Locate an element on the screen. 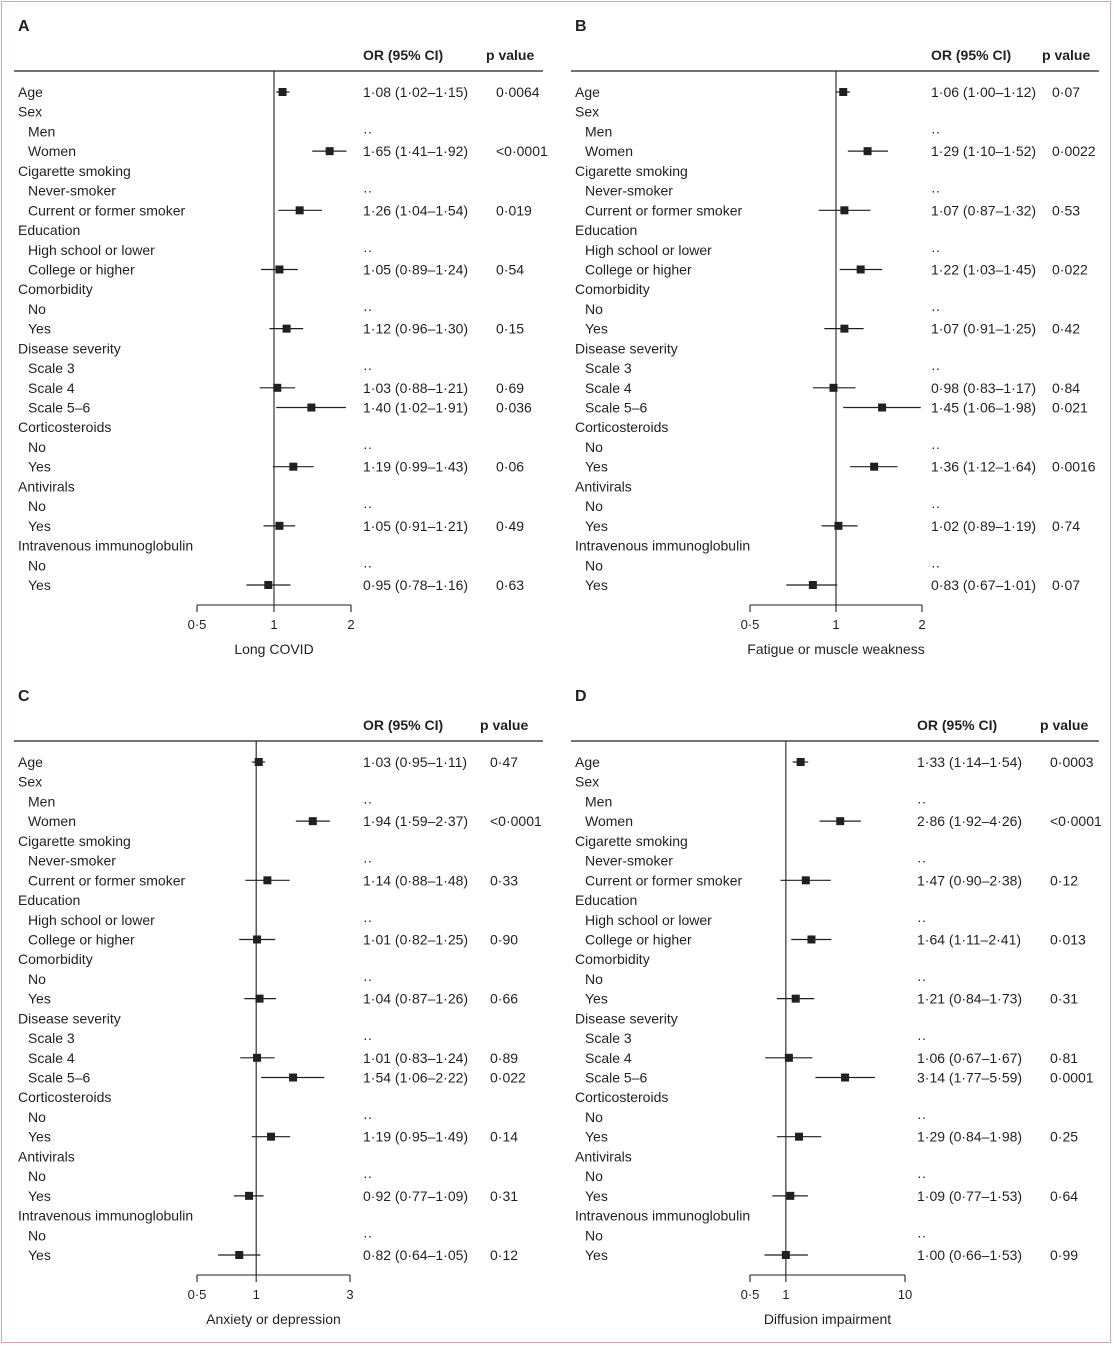 The image size is (1114, 1346). p-value: 0·0064 is located at coordinates (518, 92).